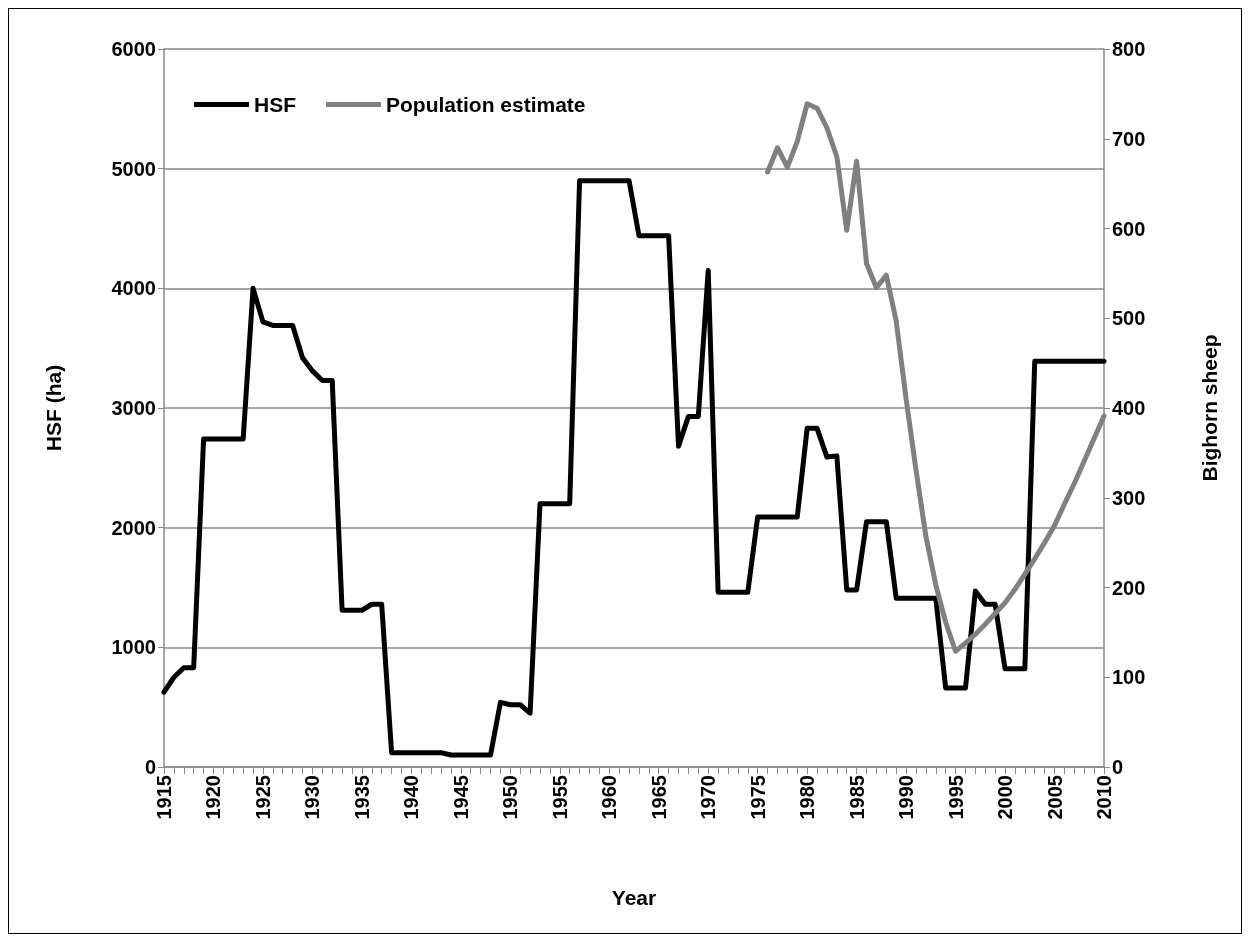  I want to click on x-tick-label: 2010, so click(1104, 797).